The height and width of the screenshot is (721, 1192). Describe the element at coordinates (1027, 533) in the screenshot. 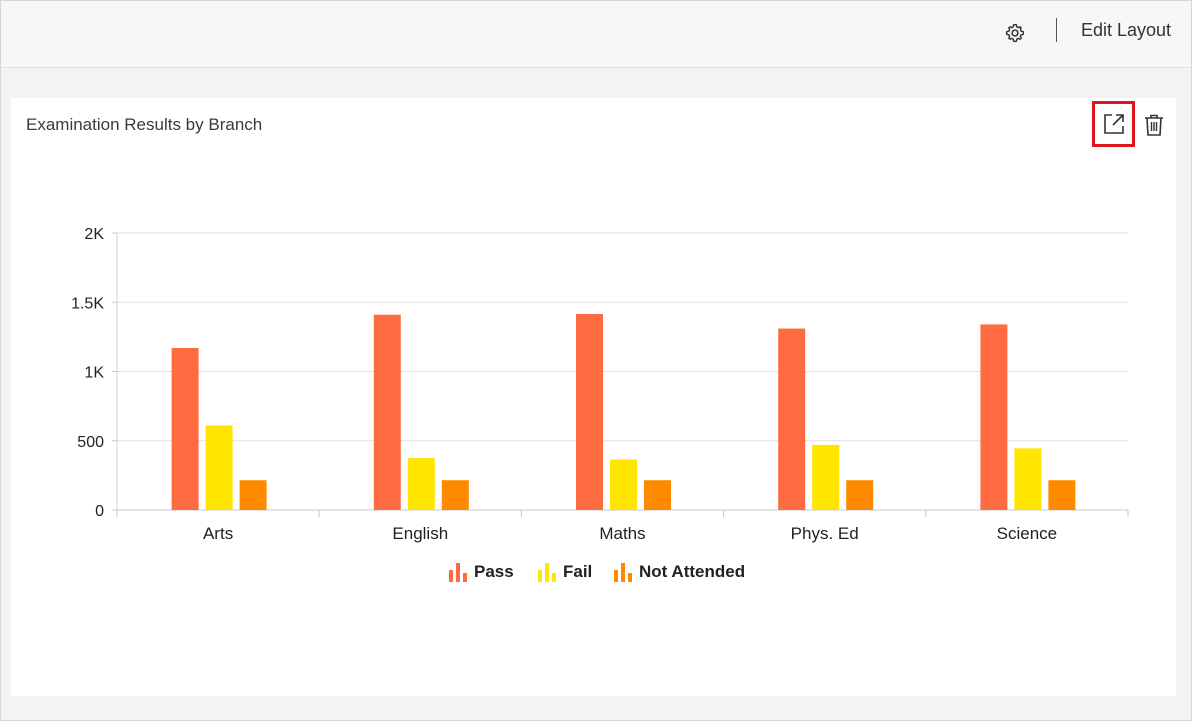

I see `x-tick-label: Science` at that location.